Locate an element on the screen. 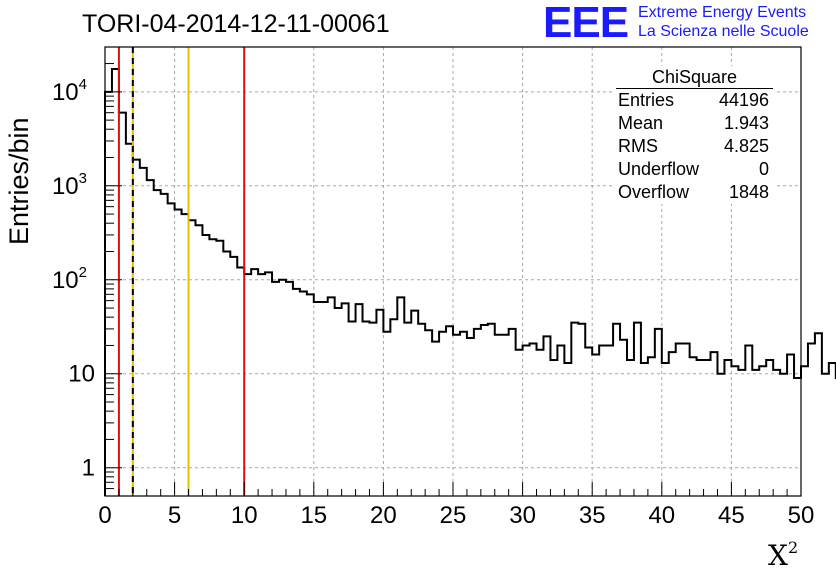  x-axis-label-base: X is located at coordinates (778, 555).